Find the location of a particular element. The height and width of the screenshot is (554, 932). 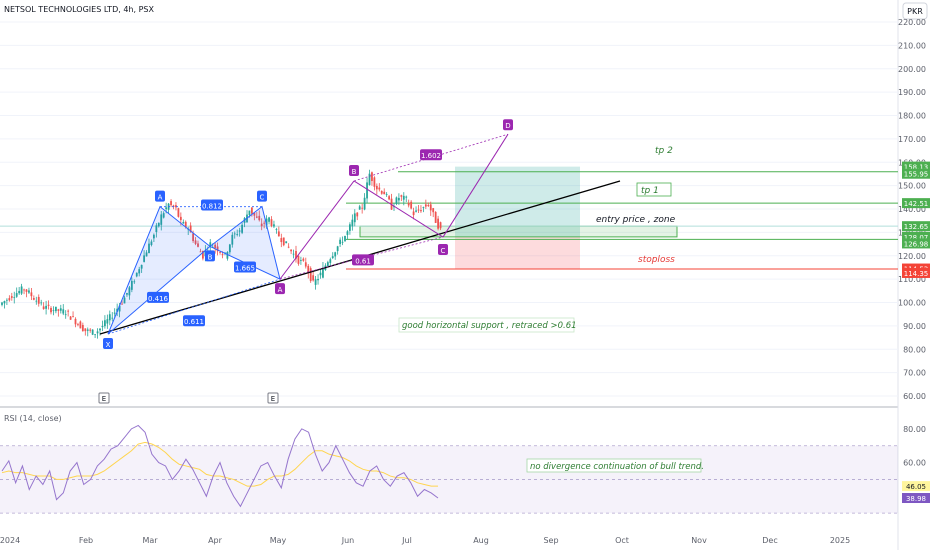

harmonic2-ratio-label: 1.602 is located at coordinates (431, 156).